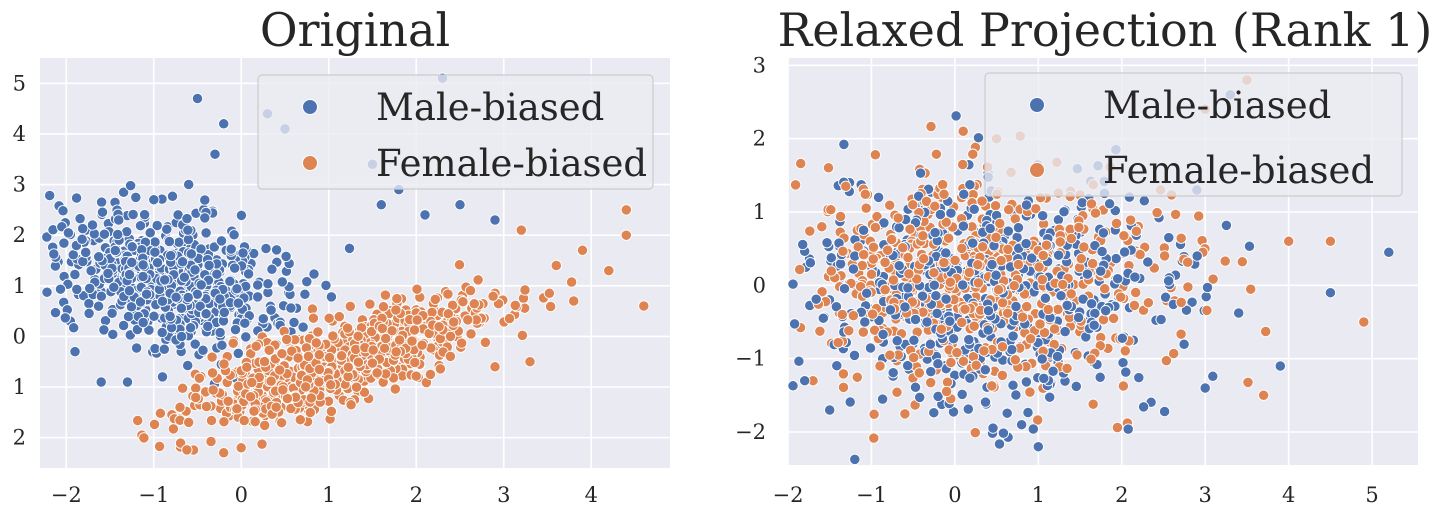 This screenshot has width=1446, height=516. Describe the element at coordinates (1288, 495) in the screenshot. I see `x-tick-label: 4` at that location.